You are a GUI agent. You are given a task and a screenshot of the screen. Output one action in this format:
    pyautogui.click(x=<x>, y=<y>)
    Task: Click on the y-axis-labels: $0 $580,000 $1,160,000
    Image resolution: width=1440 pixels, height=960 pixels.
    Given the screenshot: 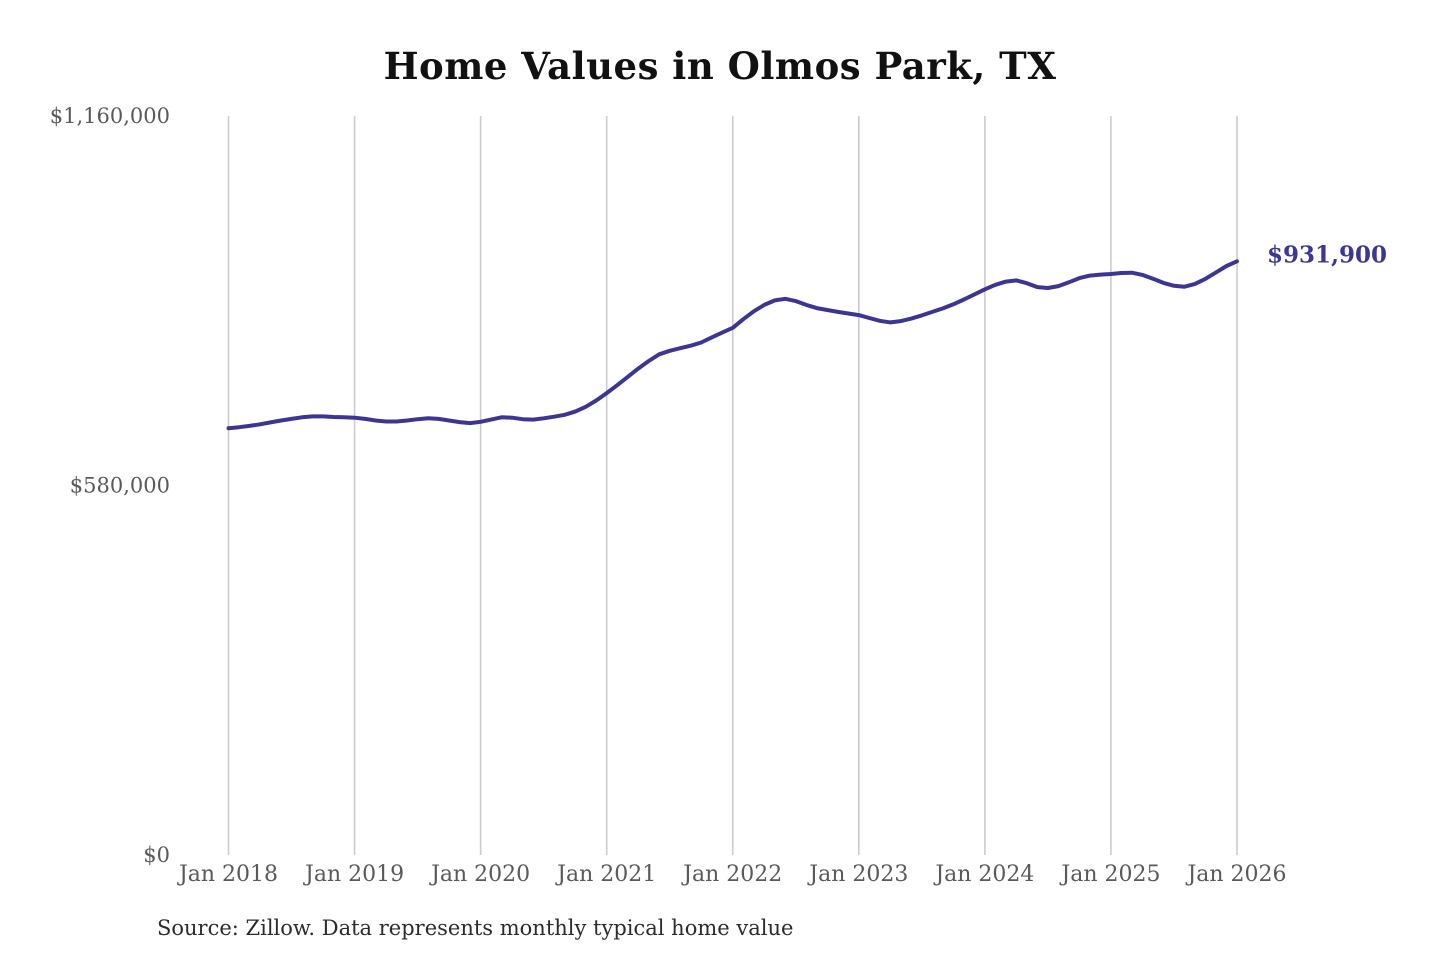 What is the action you would take?
    pyautogui.click(x=110, y=485)
    